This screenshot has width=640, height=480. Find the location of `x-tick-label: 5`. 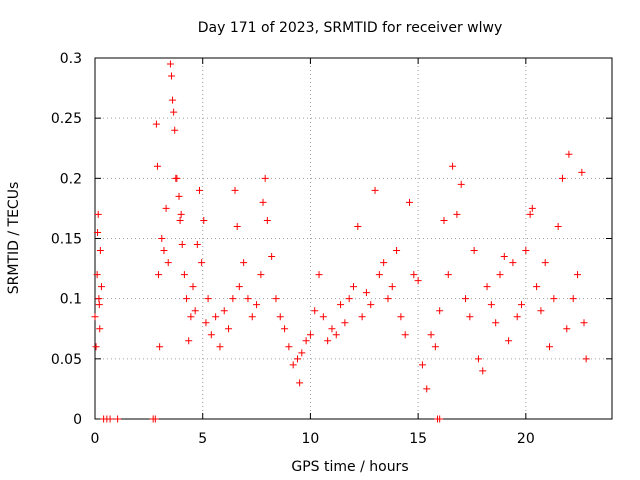

x-tick-label: 5 is located at coordinates (202, 439).